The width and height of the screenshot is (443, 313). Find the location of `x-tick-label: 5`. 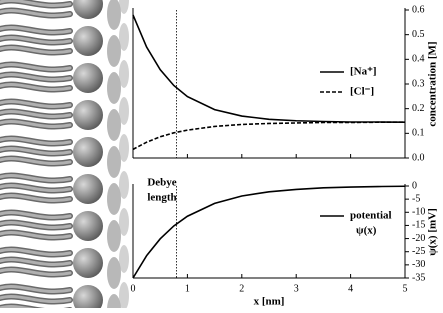

x-tick-label: 5 is located at coordinates (405, 288).